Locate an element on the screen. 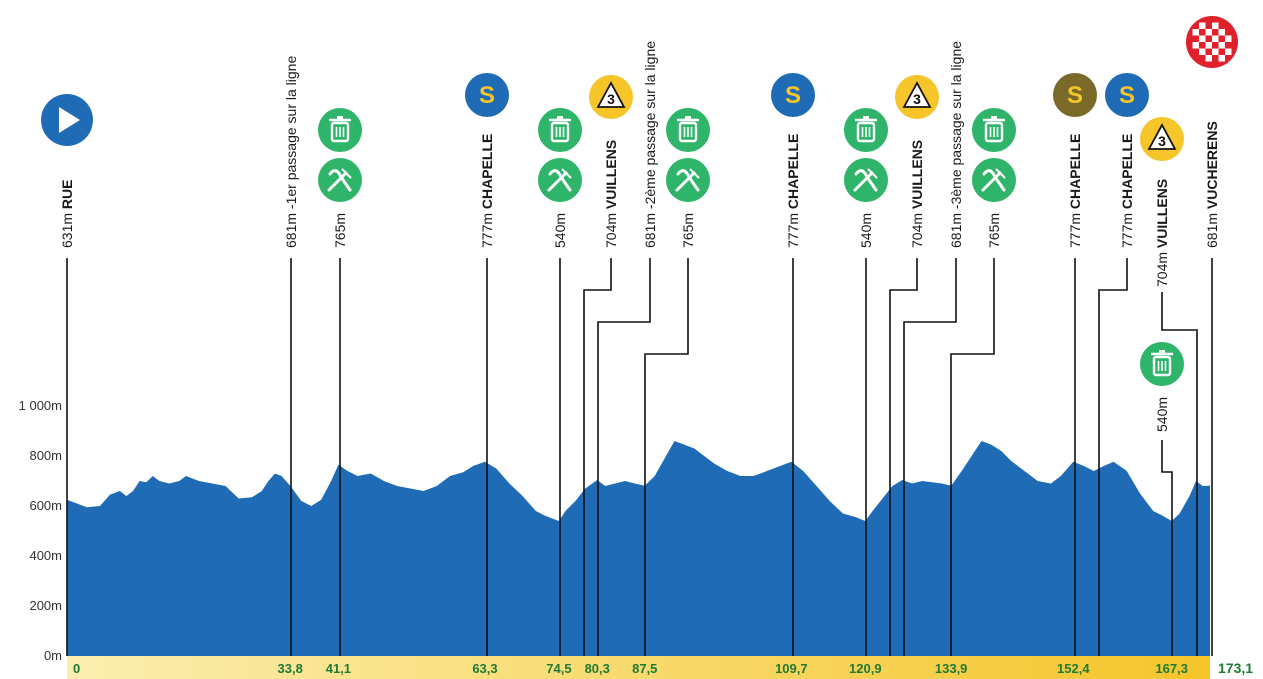 The image size is (1263, 679). label-m-pass1: 681m -1er passage sur la ligne is located at coordinates (291, 152).